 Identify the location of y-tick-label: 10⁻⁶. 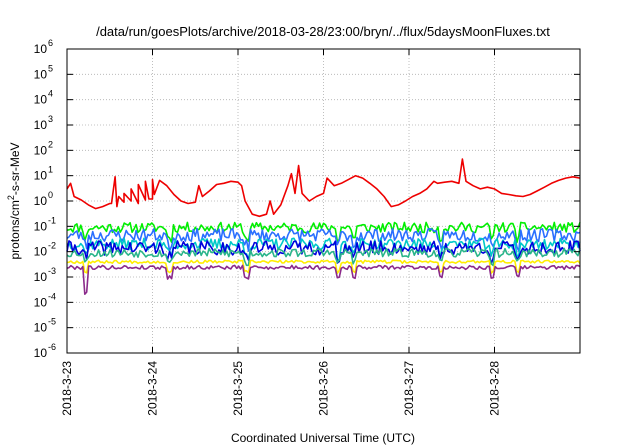
(45, 351).